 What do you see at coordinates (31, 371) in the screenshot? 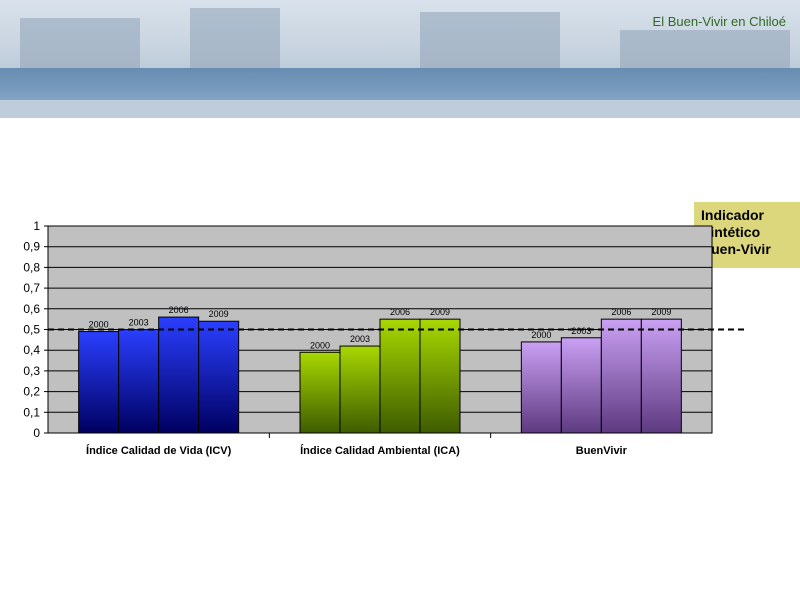
I see `y-tick-label: 0,3` at bounding box center [31, 371].